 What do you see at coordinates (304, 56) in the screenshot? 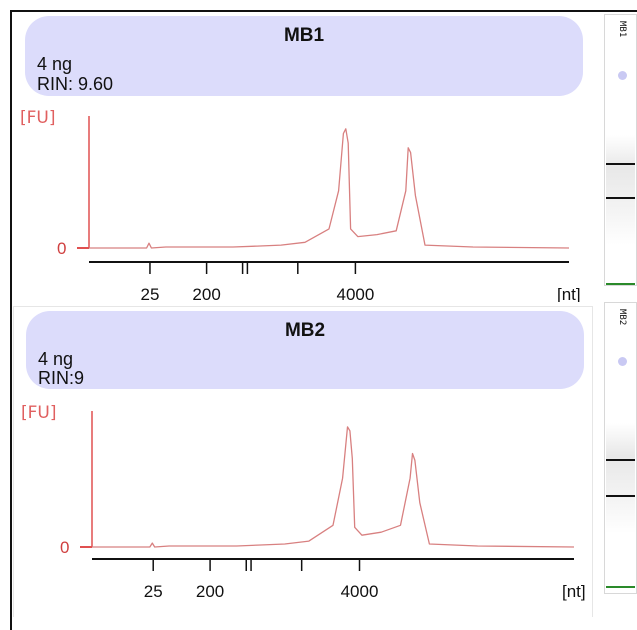
I see `sample-header: MB1 4 ng RIN: 9.60` at bounding box center [304, 56].